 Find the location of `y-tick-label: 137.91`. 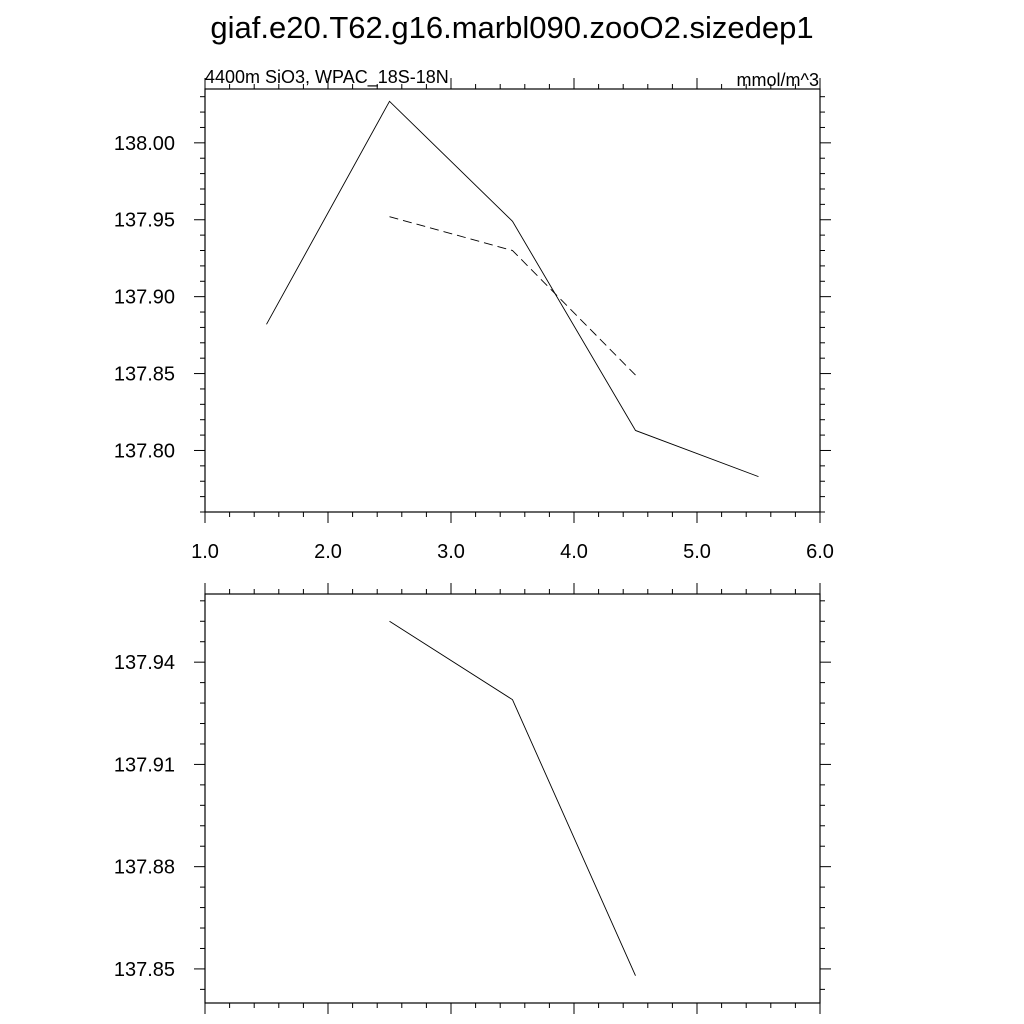

y-tick-label: 137.91 is located at coordinates (144, 765).